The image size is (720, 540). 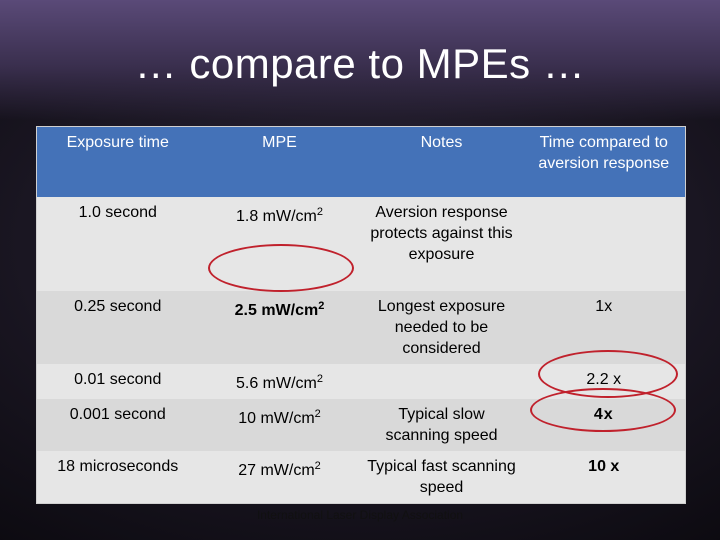 What do you see at coordinates (117, 161) in the screenshot?
I see `header-exposure-time: Exposure time` at bounding box center [117, 161].